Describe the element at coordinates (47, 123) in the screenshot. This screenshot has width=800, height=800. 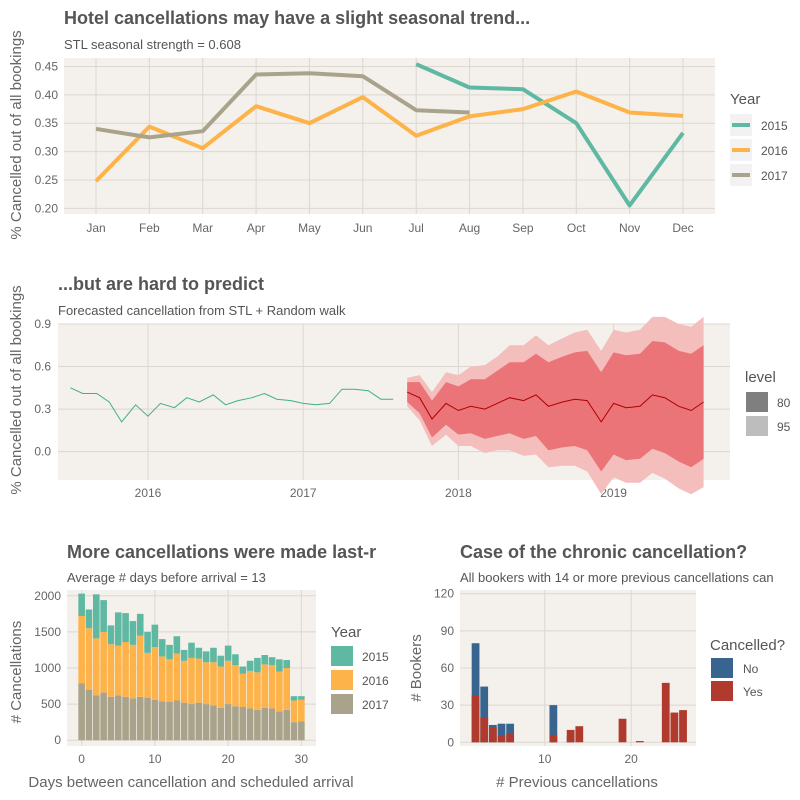
I see `y-tick-label: 0.35` at that location.